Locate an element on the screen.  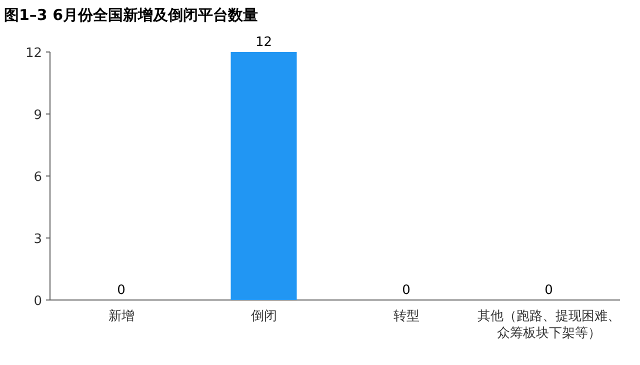
x-tick-label: 倒闭 is located at coordinates (263, 316).